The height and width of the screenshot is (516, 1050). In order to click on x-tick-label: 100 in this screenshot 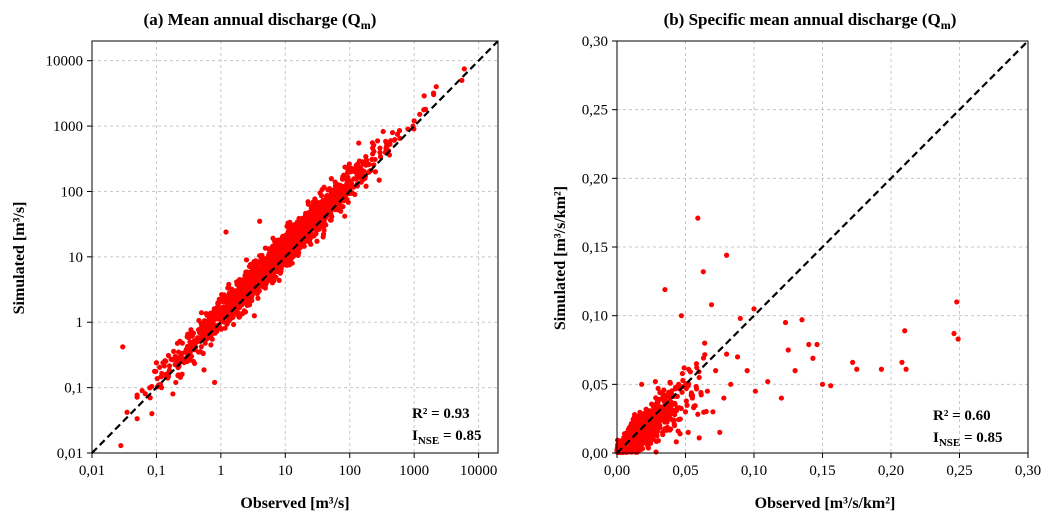, I will do `click(349, 471)`.